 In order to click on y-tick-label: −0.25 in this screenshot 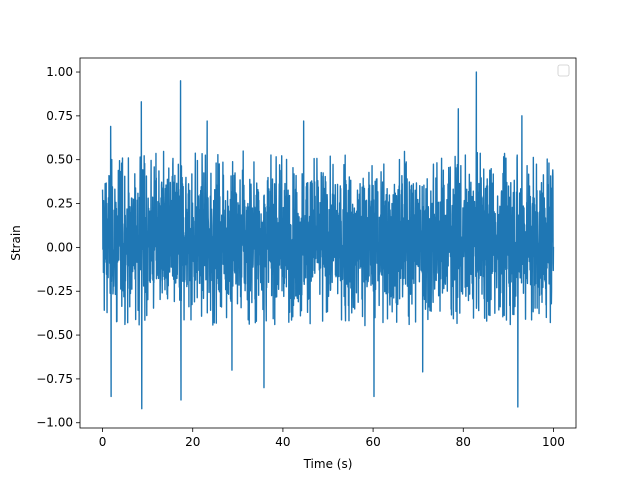, I will do `click(54, 291)`.